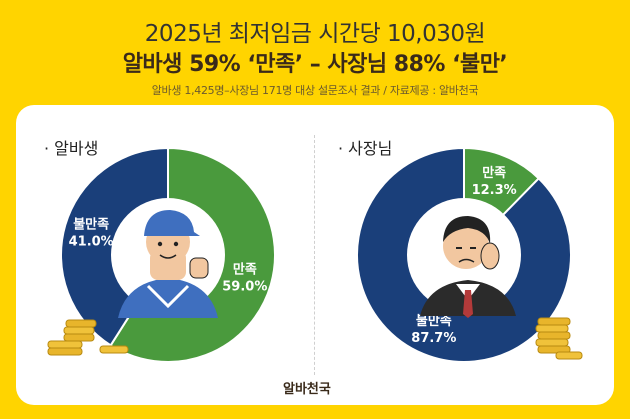 The height and width of the screenshot is (419, 630). What do you see at coordinates (168, 264) in the screenshot?
I see `worker-illustration` at bounding box center [168, 264].